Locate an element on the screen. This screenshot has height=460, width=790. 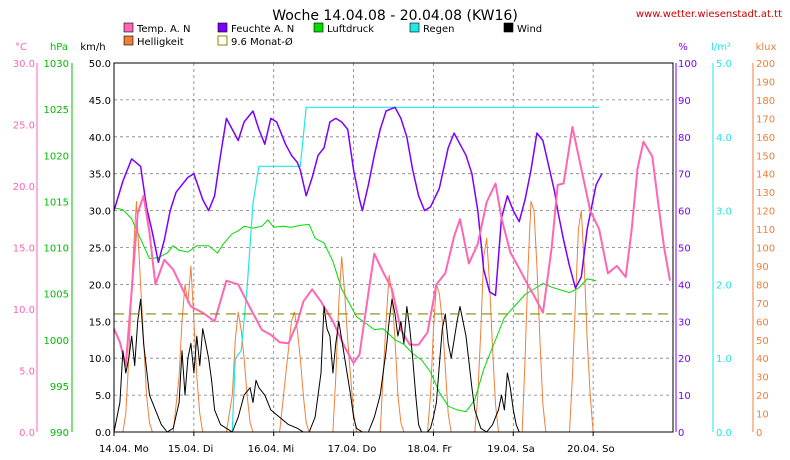
legend-label: Luftdruck is located at coordinates (350, 29).